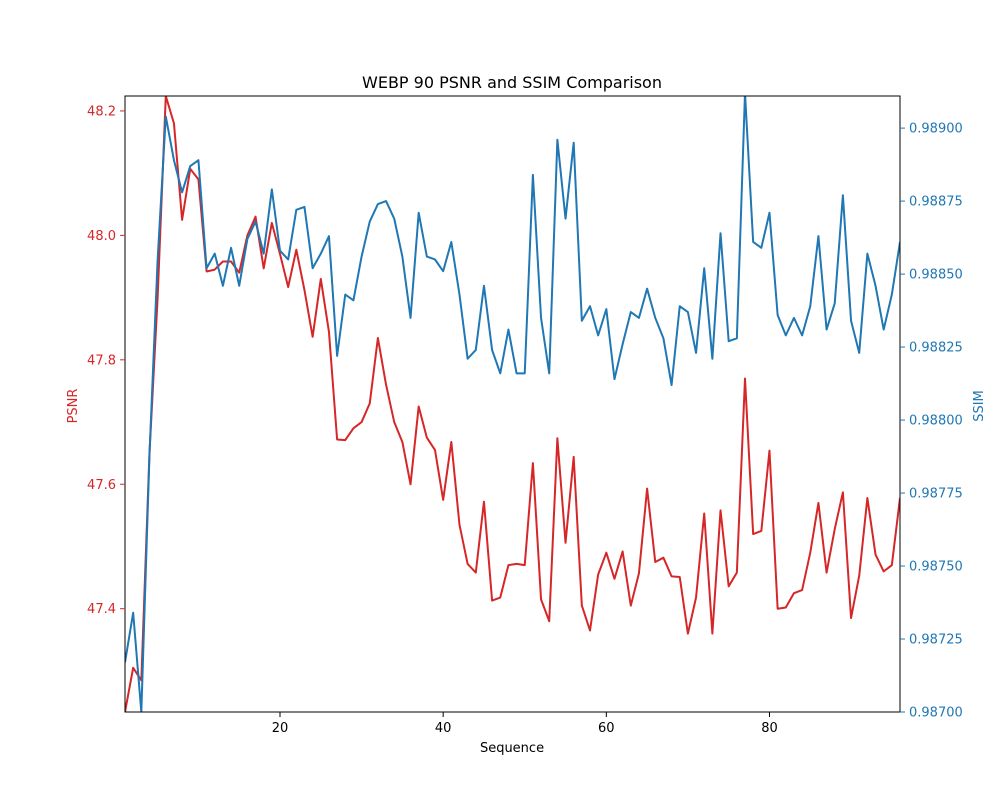 This screenshot has width=1000, height=800. Describe the element at coordinates (936, 640) in the screenshot. I see `right-y-tick-label: 0.98725` at that location.